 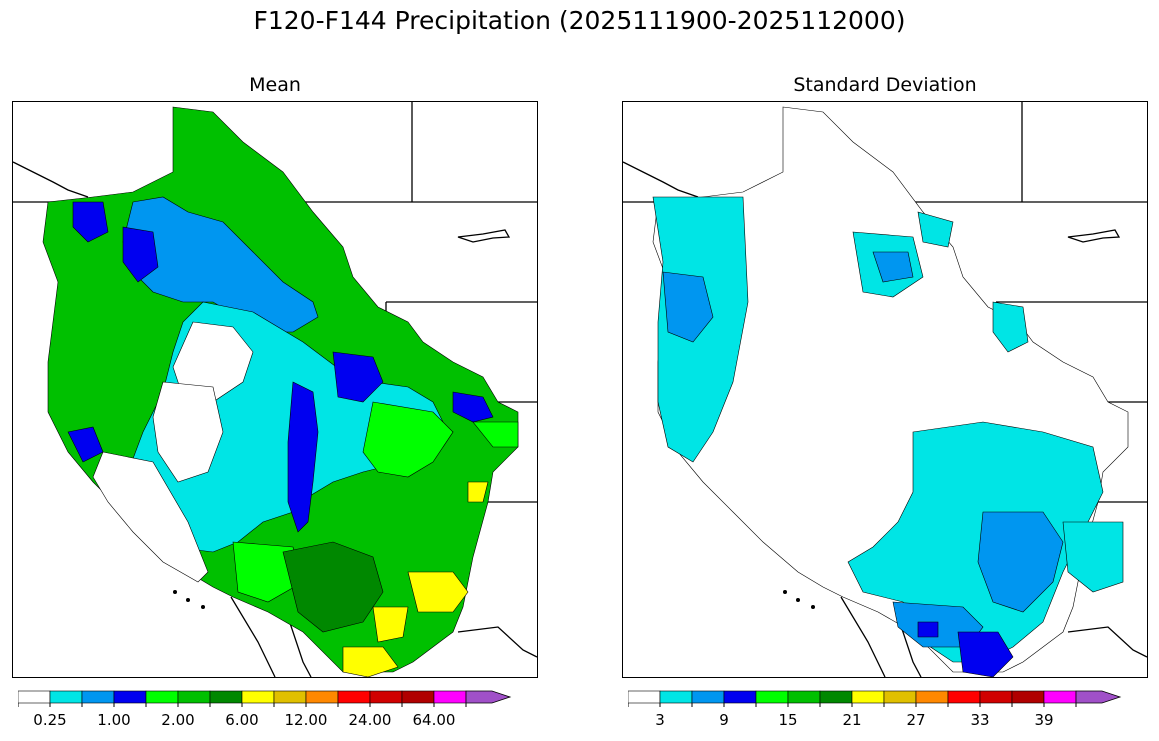 I want to click on std-colorbar, so click(x=875, y=698).